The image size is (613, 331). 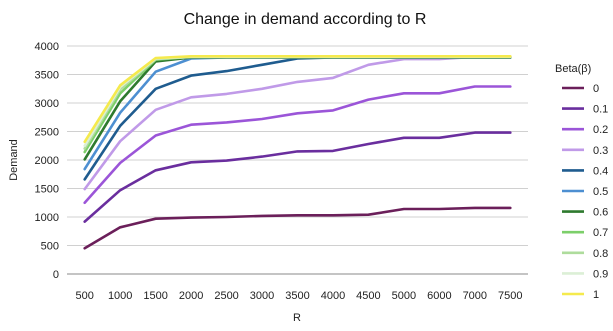 What do you see at coordinates (47, 218) in the screenshot?
I see `y-tick-label: 1000` at bounding box center [47, 218].